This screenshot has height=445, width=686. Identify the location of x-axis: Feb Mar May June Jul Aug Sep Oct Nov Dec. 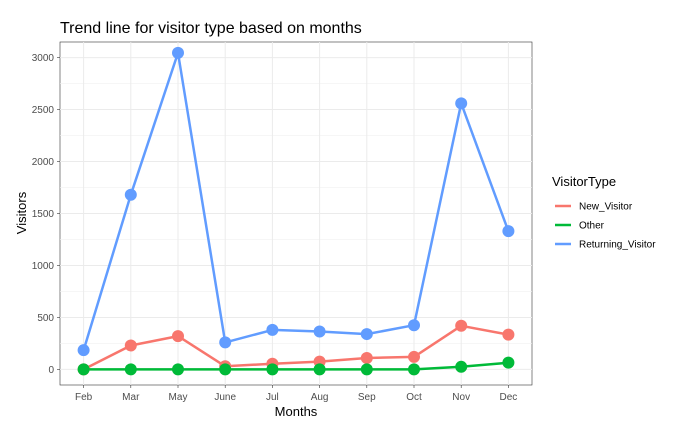
(296, 394).